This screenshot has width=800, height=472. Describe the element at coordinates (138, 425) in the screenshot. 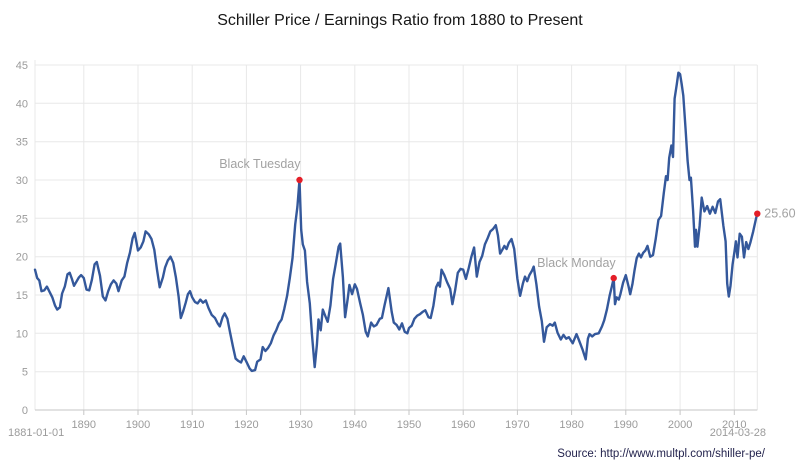

I see `x-tick-label: 1900` at that location.